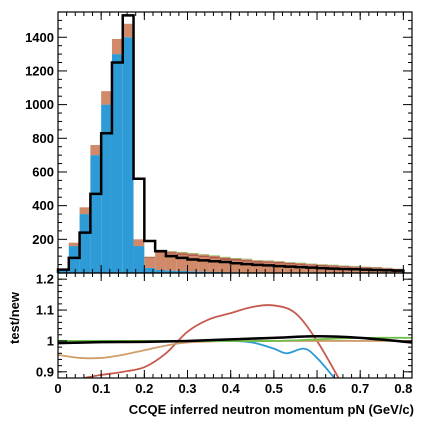 The width and height of the screenshot is (436, 423). Describe the element at coordinates (101, 388) in the screenshot. I see `x-tick-label: 0.1` at that location.